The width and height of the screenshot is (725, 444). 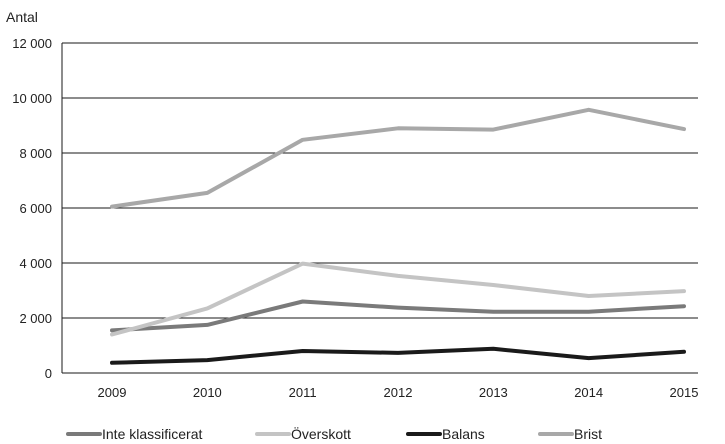 I want to click on x-tick-label: 2014, so click(x=588, y=392).